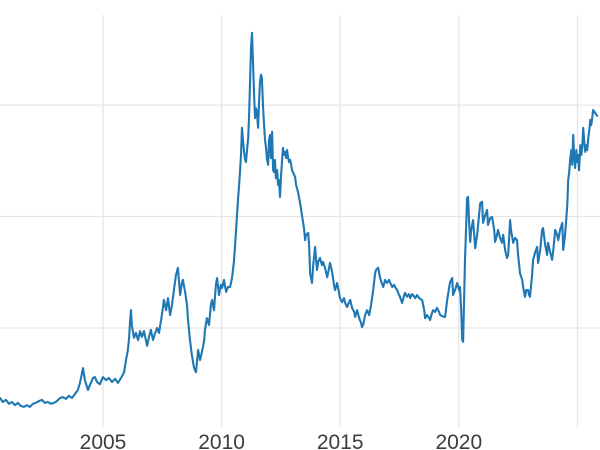 The height and width of the screenshot is (450, 600). Describe the element at coordinates (221, 440) in the screenshot. I see `x-tick-label: 2010` at that location.